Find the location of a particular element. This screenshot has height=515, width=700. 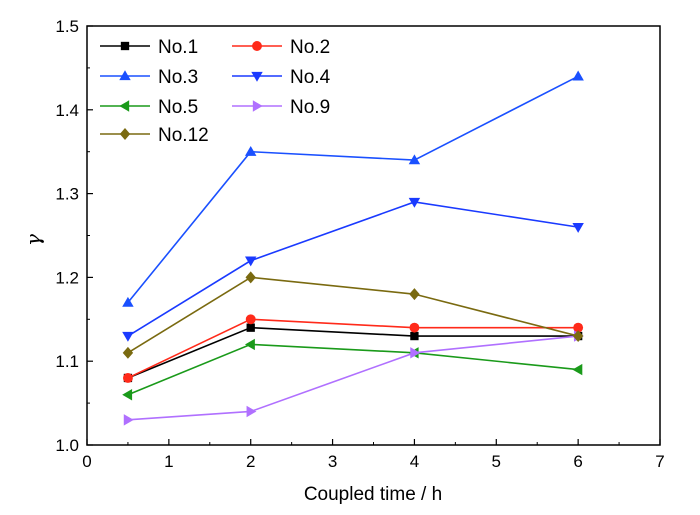

legend-label: No.1 is located at coordinates (178, 47).